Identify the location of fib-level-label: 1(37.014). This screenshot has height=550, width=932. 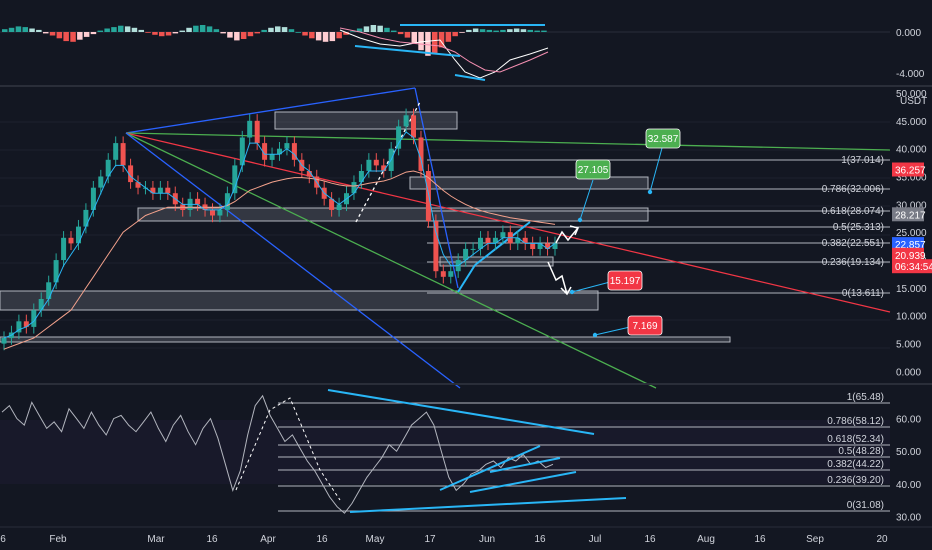
(862, 160).